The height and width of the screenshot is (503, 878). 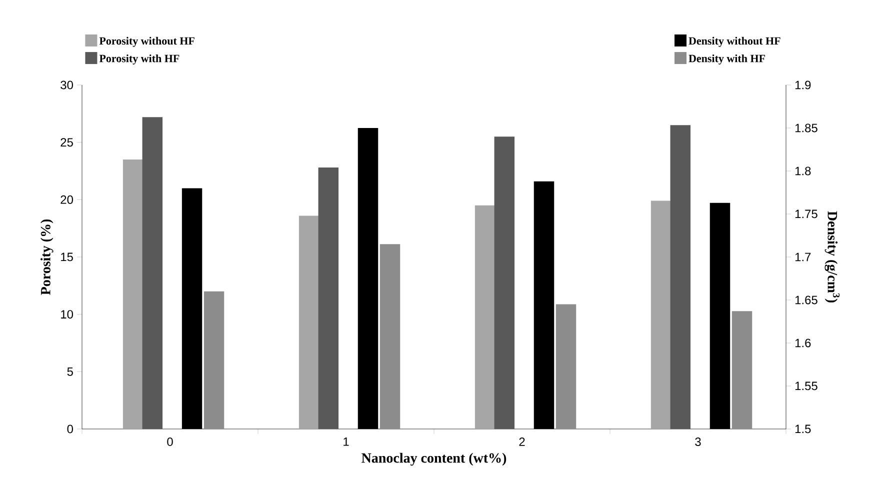 What do you see at coordinates (832, 256) in the screenshot?
I see `y2-axis-title: Density (g/cm$^{3}$)` at bounding box center [832, 256].